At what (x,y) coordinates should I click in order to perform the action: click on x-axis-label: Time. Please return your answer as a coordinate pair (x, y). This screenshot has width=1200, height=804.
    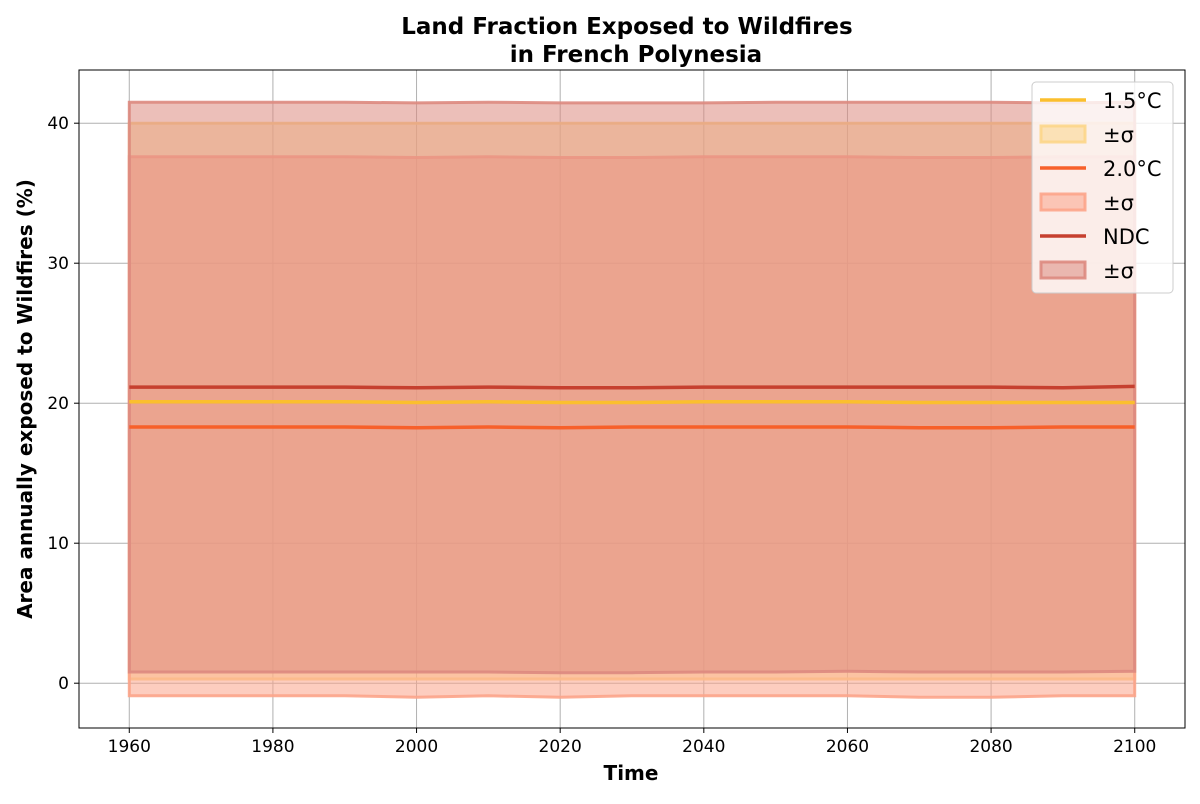
    Looking at the image, I should click on (631, 773).